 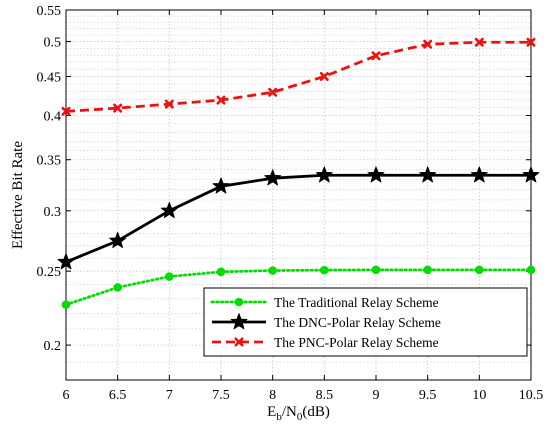 I want to click on y-tick-label: 0.5, so click(x=53, y=43).